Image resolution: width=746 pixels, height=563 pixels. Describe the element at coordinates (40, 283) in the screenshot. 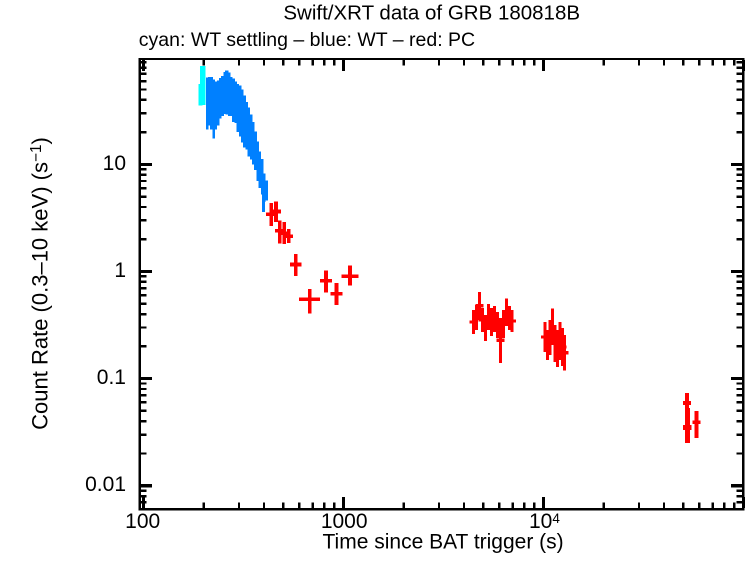

I see `svg-text: Count Rate (0.3–10 keV) (s−1)` at that location.